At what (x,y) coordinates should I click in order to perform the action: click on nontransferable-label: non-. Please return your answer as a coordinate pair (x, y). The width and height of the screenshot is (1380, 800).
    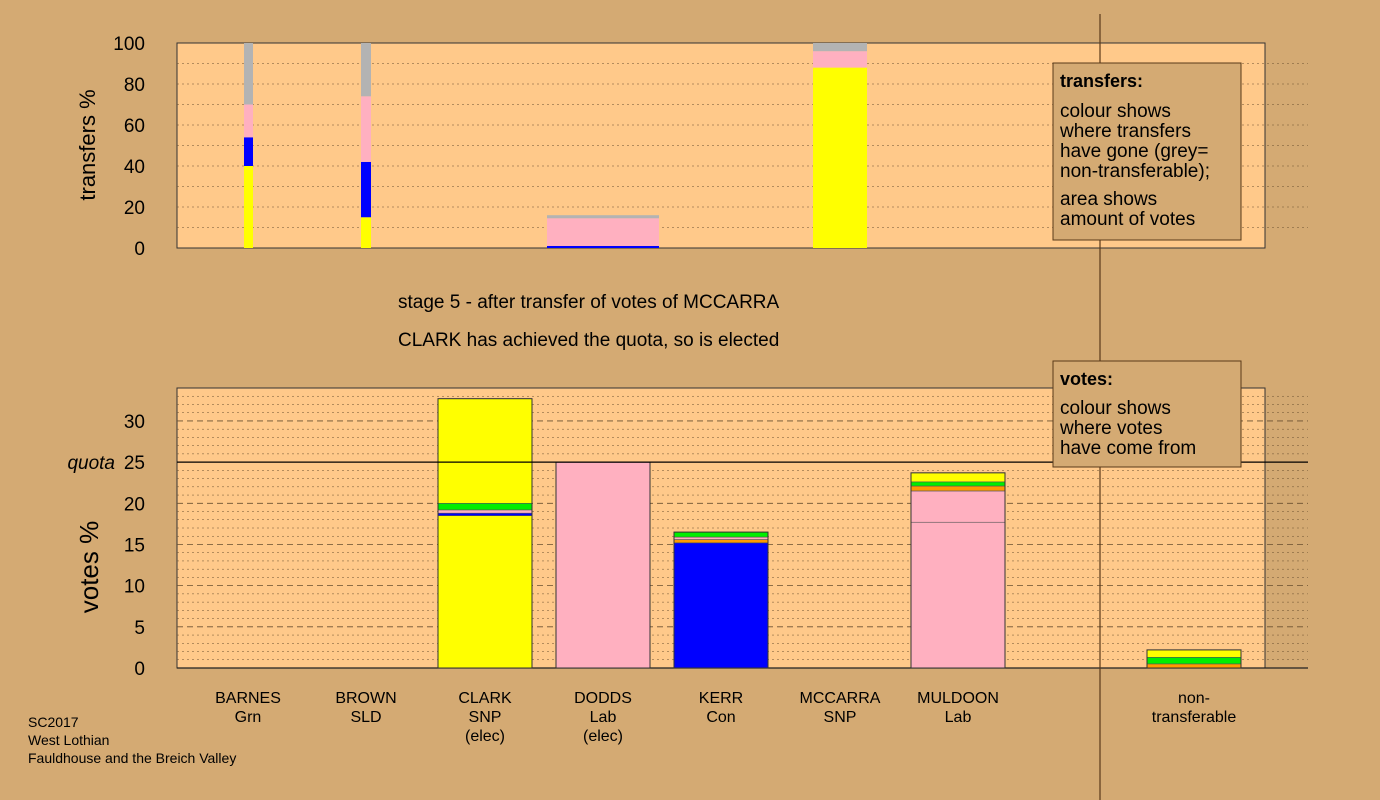
    Looking at the image, I should click on (1194, 698).